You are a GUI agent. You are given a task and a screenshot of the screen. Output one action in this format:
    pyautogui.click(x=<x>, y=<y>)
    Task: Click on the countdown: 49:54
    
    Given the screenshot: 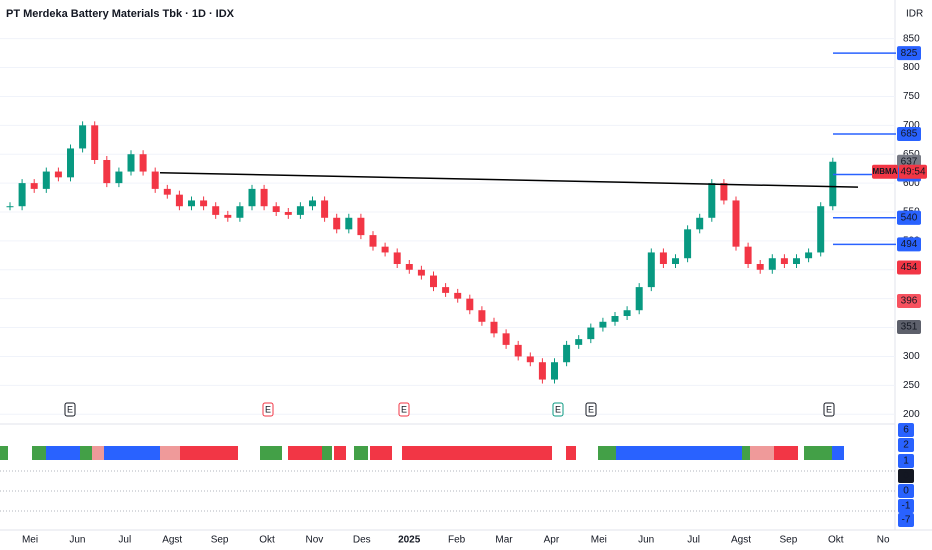 What is the action you would take?
    pyautogui.click(x=912, y=171)
    